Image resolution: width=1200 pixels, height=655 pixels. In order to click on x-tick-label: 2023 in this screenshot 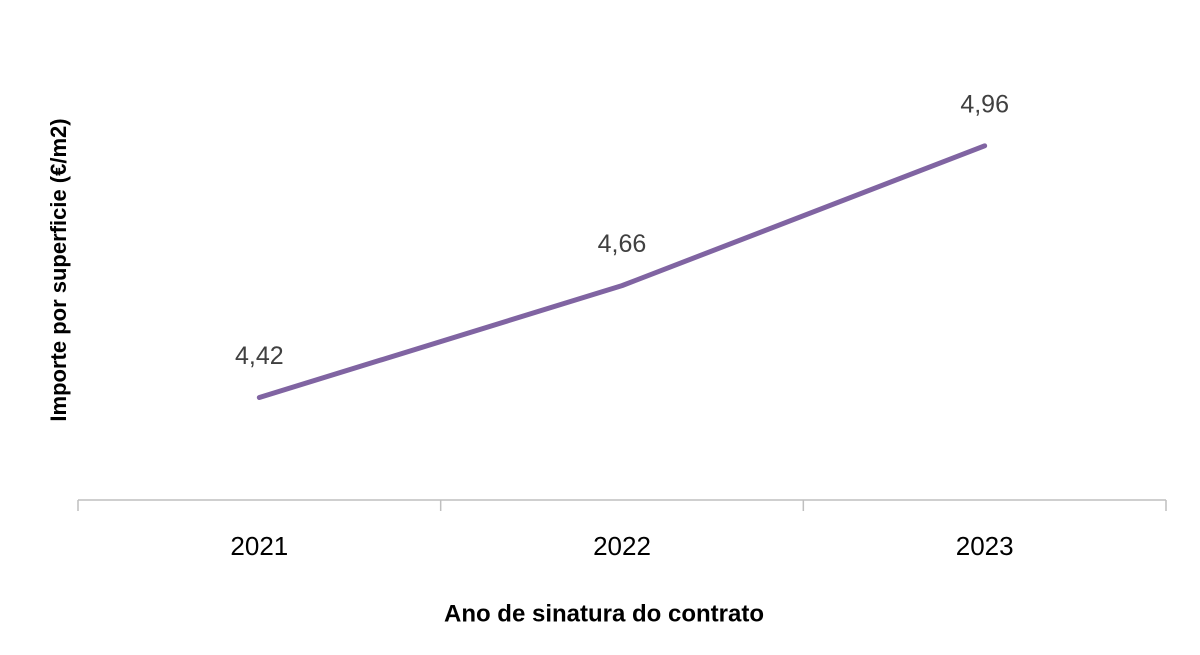, I will do `click(985, 546)`.